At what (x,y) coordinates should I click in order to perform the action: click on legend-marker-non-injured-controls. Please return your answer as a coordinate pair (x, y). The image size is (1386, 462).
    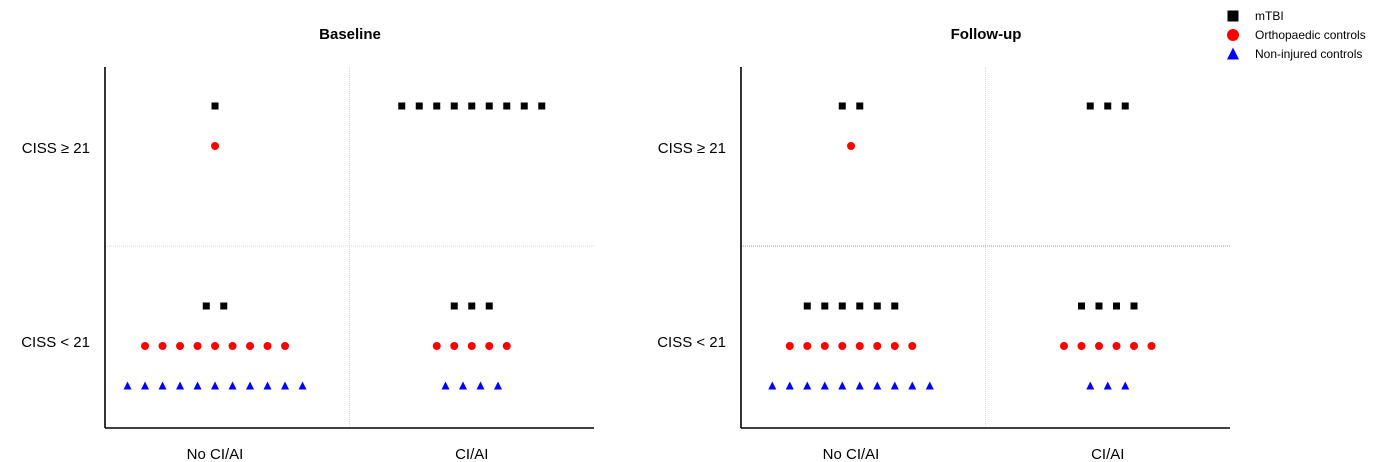
    Looking at the image, I should click on (1233, 53).